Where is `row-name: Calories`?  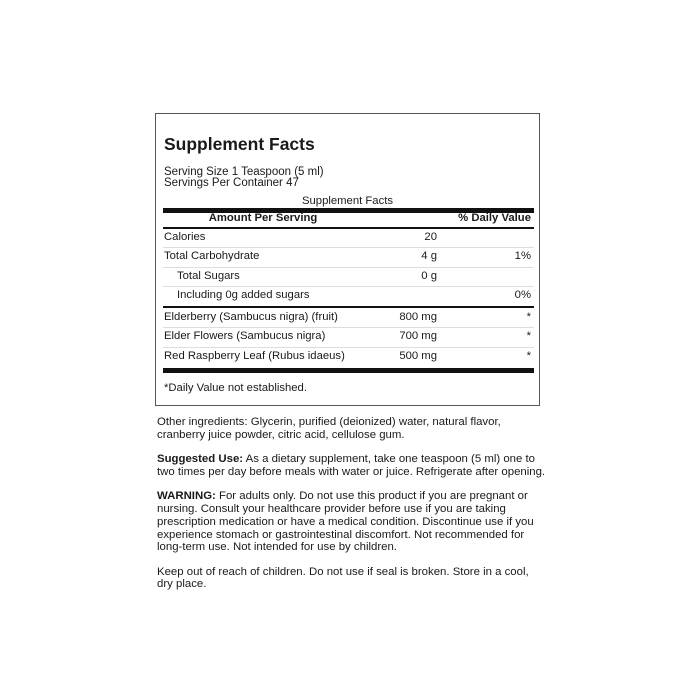 row-name: Calories is located at coordinates (185, 237).